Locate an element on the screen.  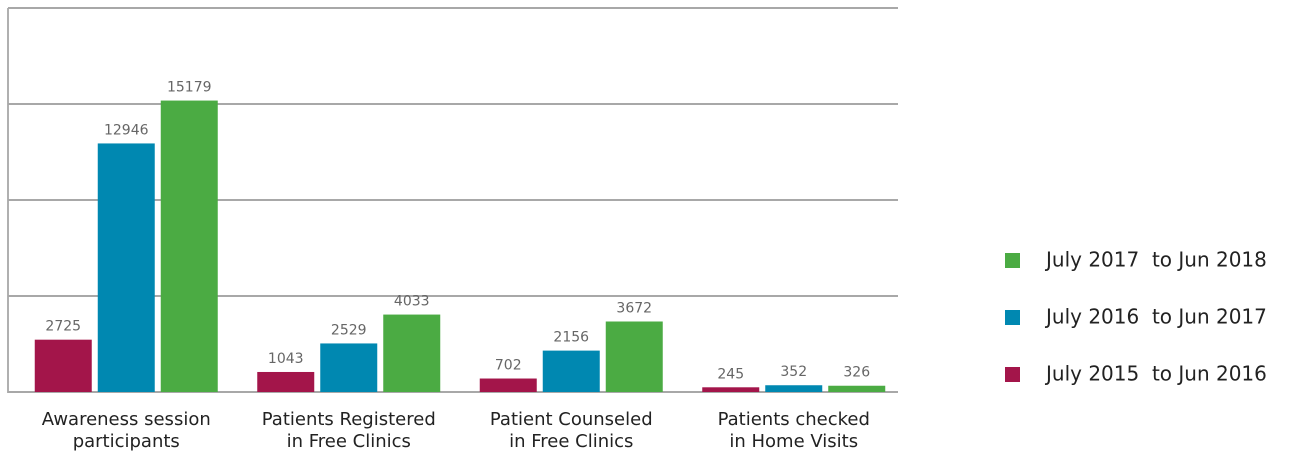
value-label: 12946 is located at coordinates (126, 130).